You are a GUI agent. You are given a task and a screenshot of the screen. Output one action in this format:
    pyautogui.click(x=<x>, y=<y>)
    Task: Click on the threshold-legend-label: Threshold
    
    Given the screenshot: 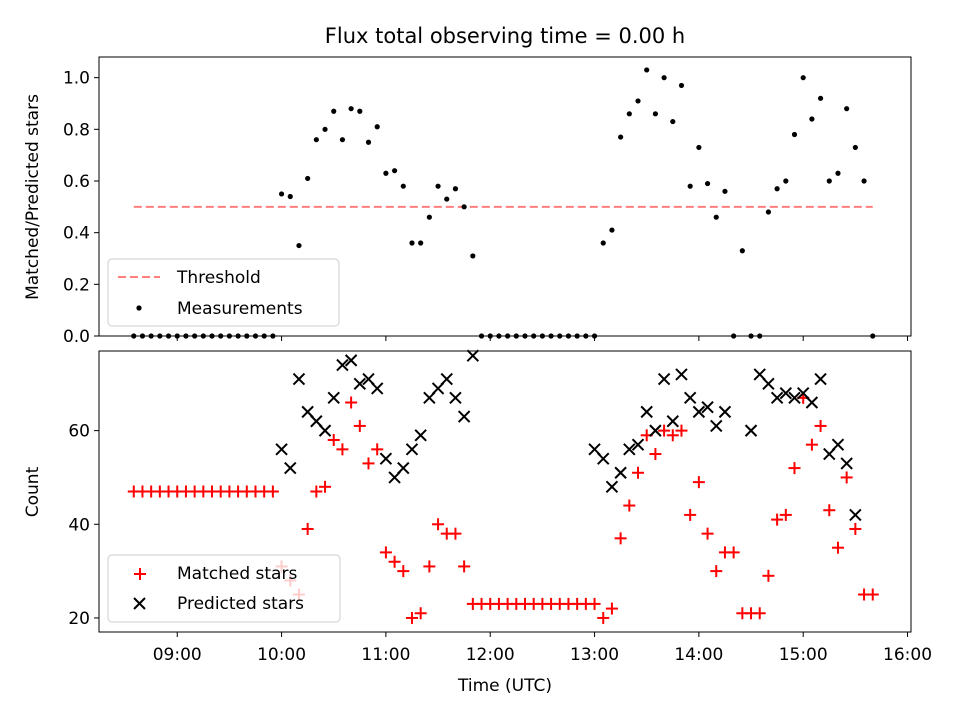 What is the action you would take?
    pyautogui.click(x=218, y=278)
    